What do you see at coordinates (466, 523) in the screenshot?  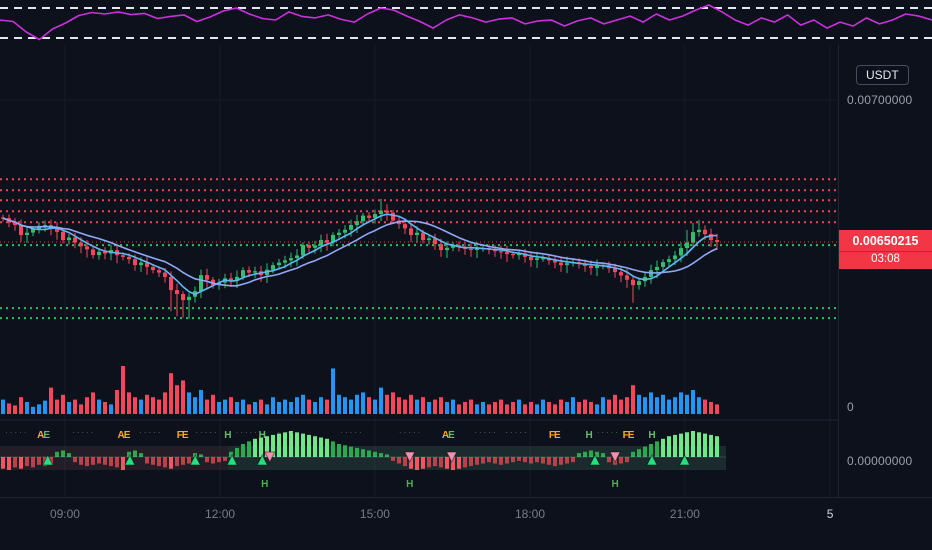 I see `time-axis: 09:00 12:00 15:00 18:00 21:00 5` at bounding box center [466, 523].